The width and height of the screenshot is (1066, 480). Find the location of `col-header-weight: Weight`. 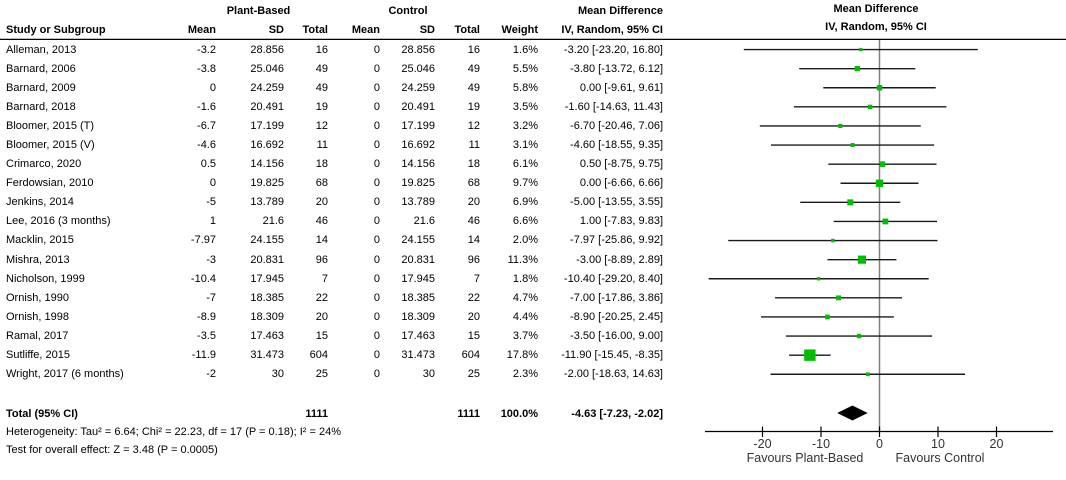

col-header-weight: Weight is located at coordinates (519, 29).